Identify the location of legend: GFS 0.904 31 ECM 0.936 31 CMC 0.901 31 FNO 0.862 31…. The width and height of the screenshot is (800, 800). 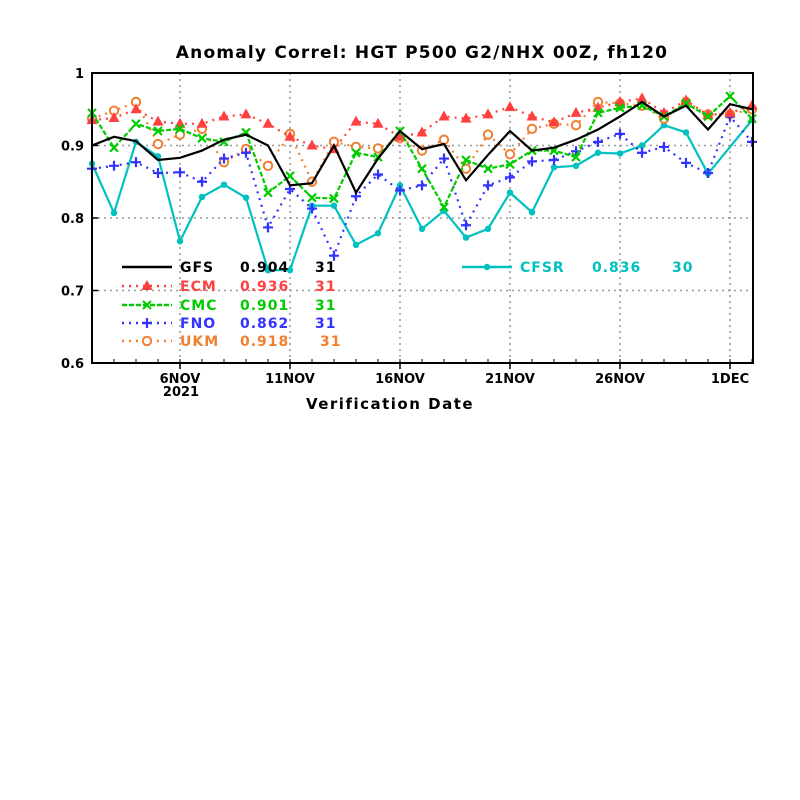
(407, 305).